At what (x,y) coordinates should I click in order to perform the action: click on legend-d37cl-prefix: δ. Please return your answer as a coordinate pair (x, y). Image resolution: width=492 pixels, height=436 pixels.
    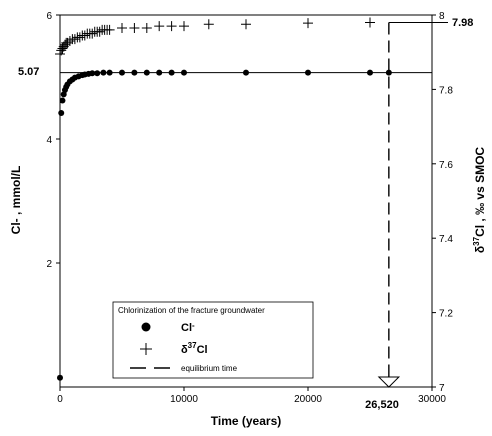
    Looking at the image, I should click on (184, 350).